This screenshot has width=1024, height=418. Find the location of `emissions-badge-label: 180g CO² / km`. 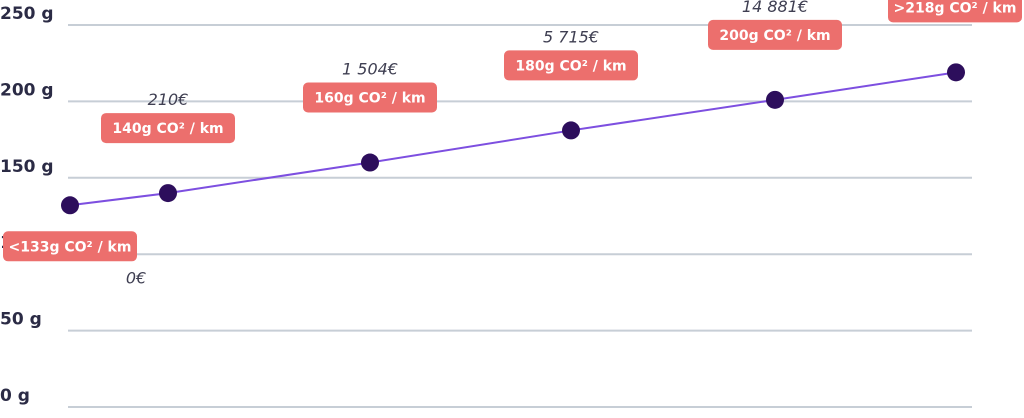

emissions-badge-label: 180g CO² / km is located at coordinates (570, 66).